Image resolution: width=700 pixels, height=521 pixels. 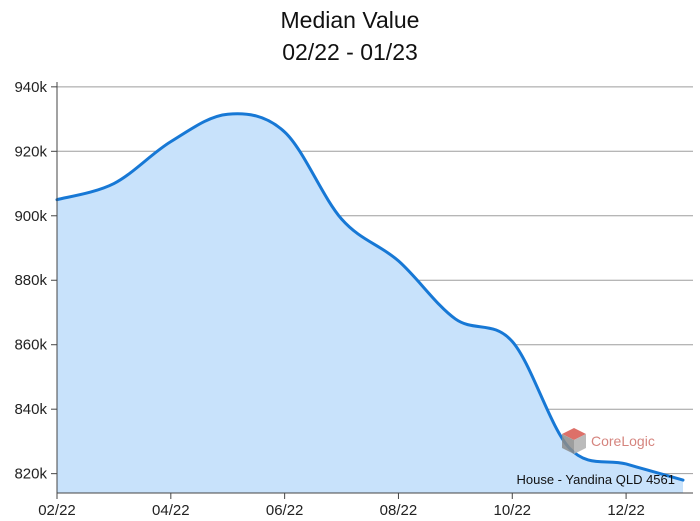 What do you see at coordinates (512, 510) in the screenshot?
I see `x-tick-label: 10/22` at bounding box center [512, 510].